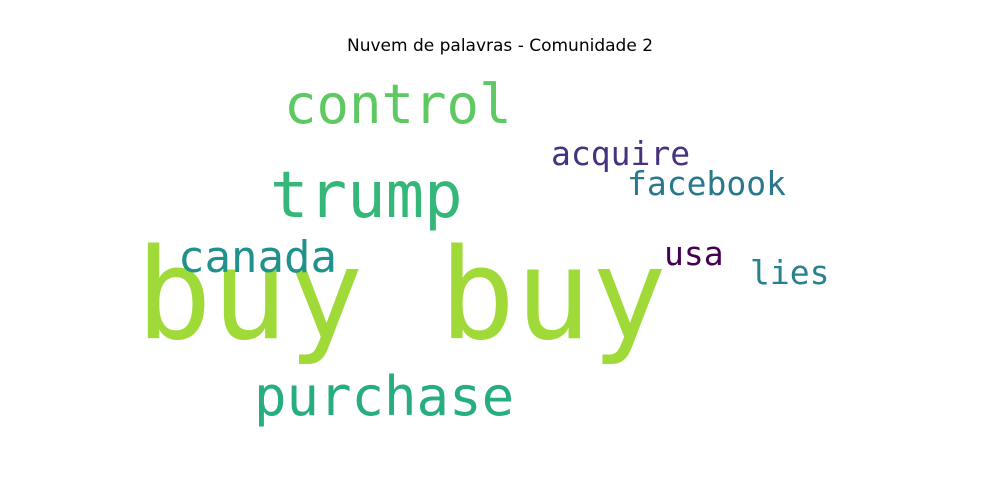  Describe the element at coordinates (790, 272) in the screenshot. I see `word-lies: lies` at that location.